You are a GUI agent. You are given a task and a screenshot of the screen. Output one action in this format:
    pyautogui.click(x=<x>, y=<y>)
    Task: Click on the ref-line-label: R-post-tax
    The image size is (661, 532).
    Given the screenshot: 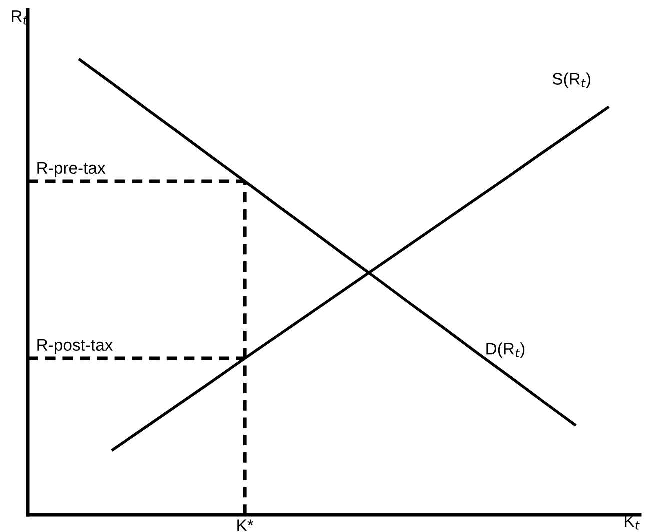 What is the action you would take?
    pyautogui.click(x=76, y=346)
    